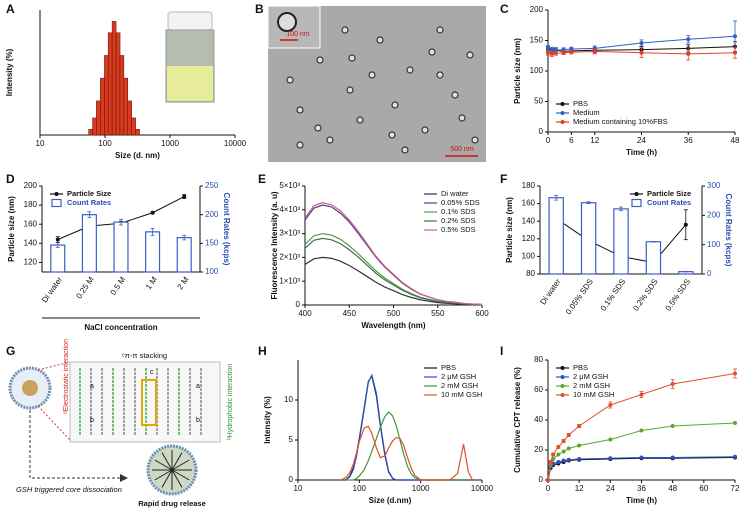 The width and height of the screenshot is (744, 513). I want to click on y2-axis-label: Count Rates (kcps), so click(226, 229).